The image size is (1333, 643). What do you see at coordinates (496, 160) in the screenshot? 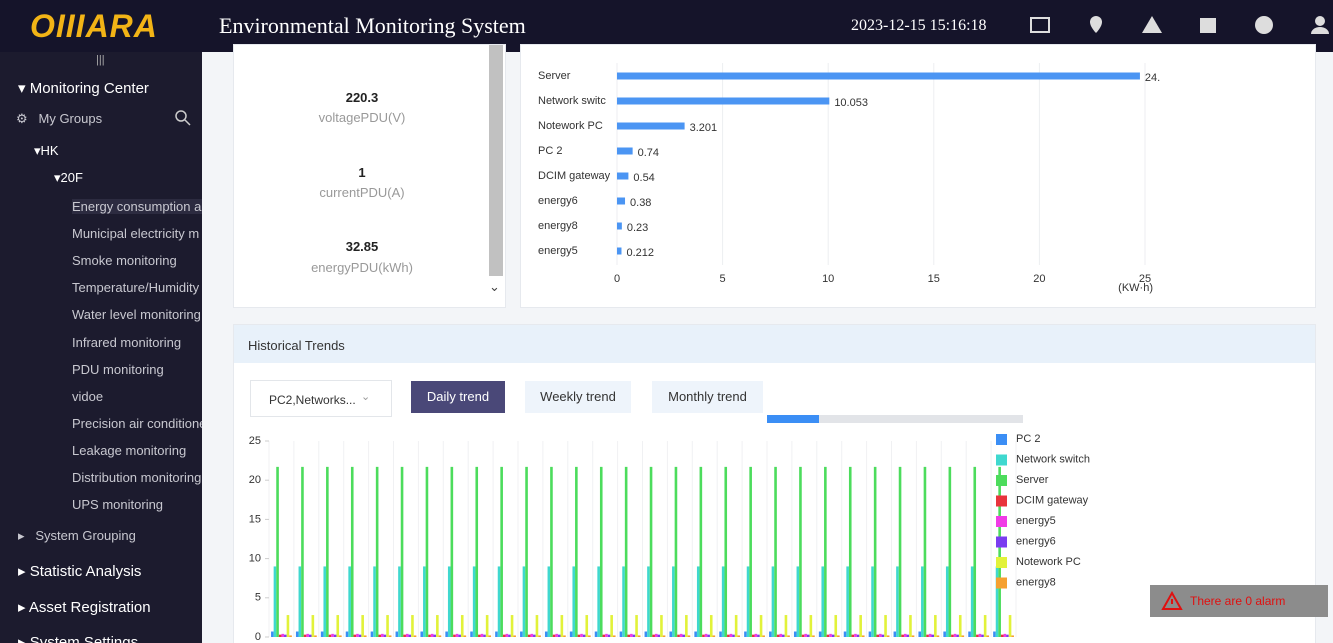
I see `scrollbar` at bounding box center [496, 160].